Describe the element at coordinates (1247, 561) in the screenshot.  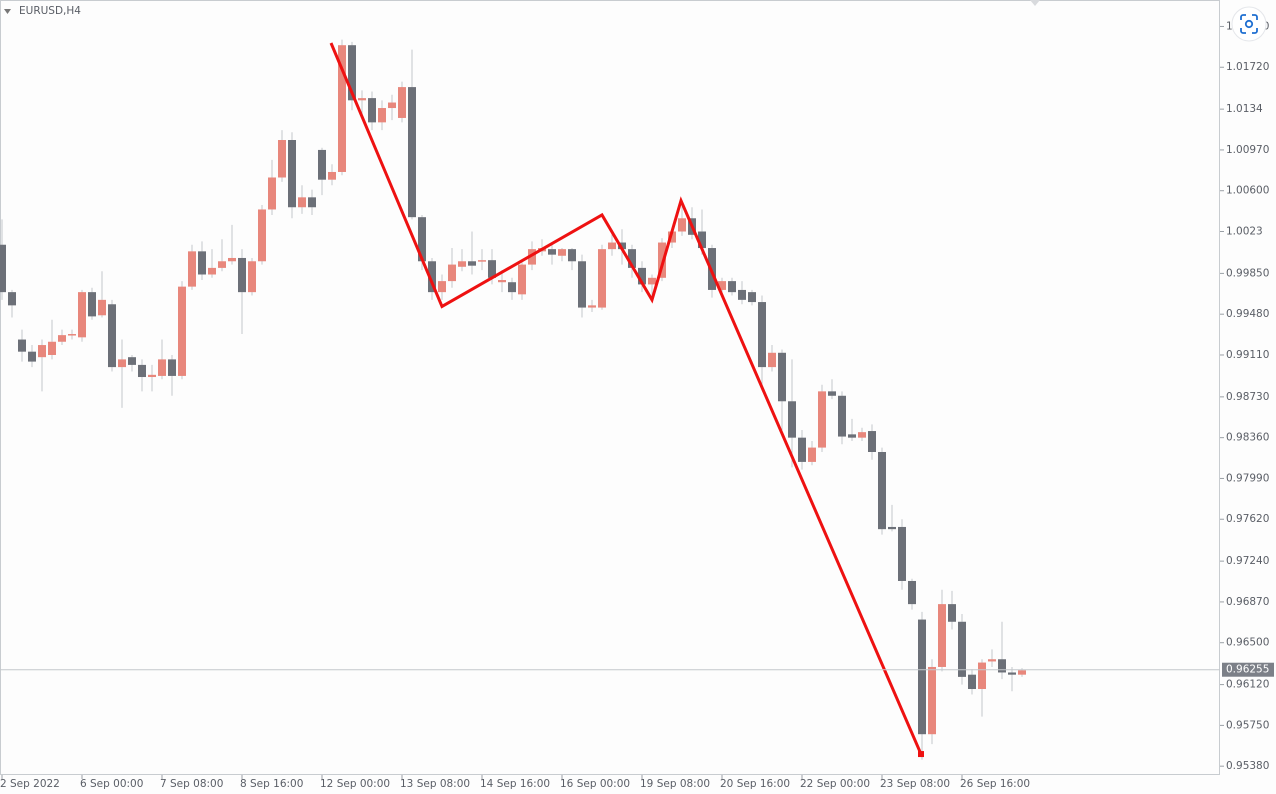
I see `y-tick-label: 0.97240` at that location.